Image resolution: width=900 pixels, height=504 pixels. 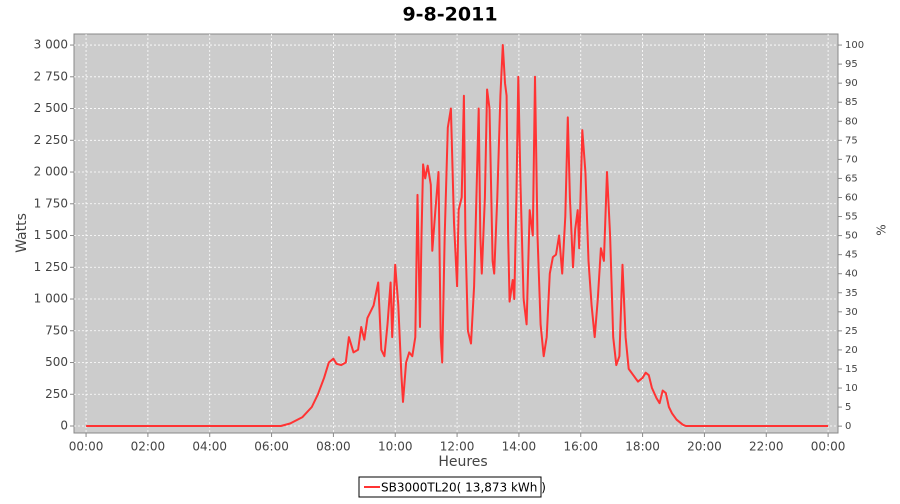 What do you see at coordinates (851, 369) in the screenshot?
I see `y2-tick-label: 15` at bounding box center [851, 369].